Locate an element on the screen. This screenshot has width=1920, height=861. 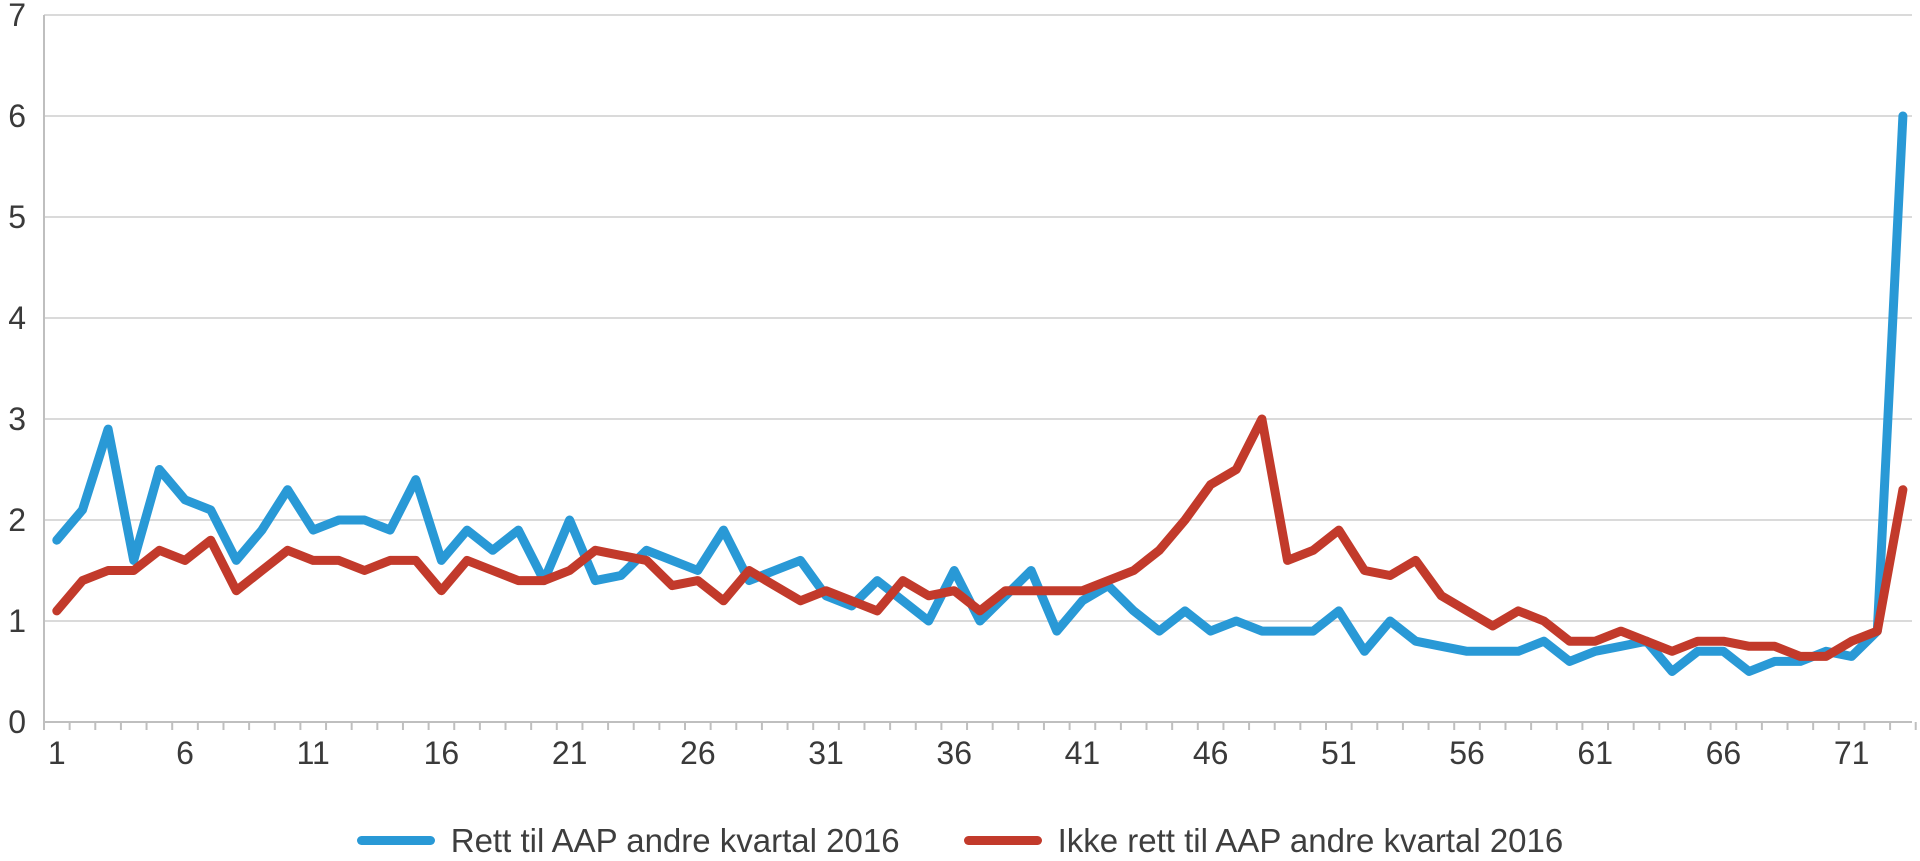
x-axis-tick-label-51: 51 is located at coordinates (1339, 753).